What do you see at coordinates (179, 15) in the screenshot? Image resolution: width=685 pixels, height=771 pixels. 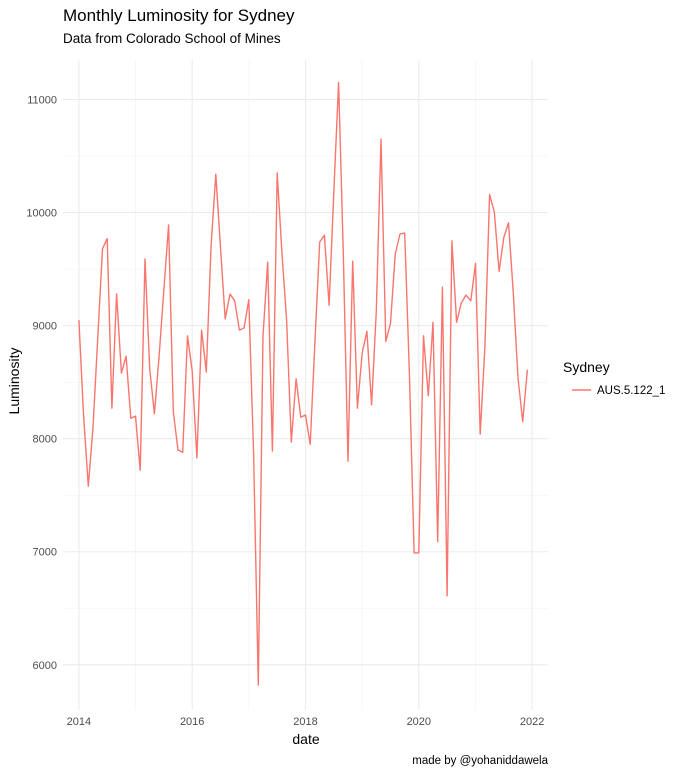 I see `chart-title: Monthly Luminosity for Sydney` at bounding box center [179, 15].